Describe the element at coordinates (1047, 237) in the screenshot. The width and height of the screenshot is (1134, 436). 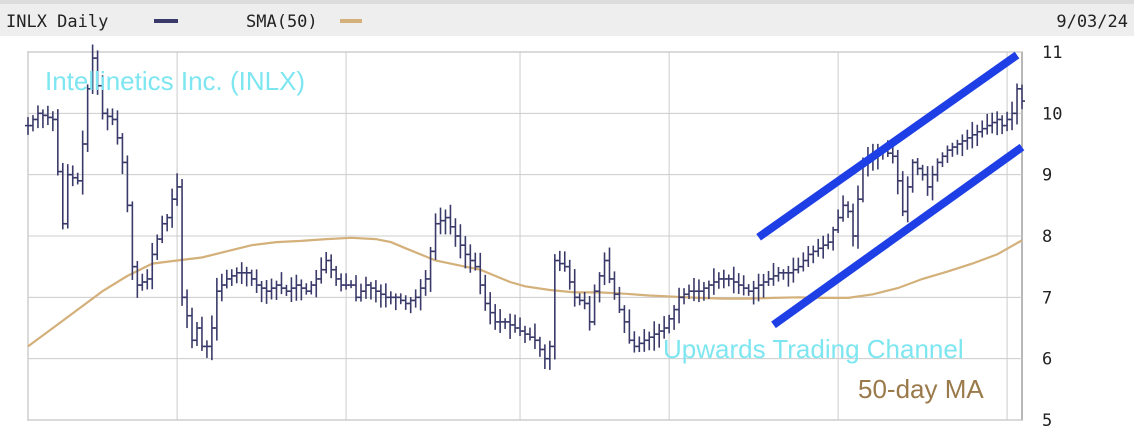
I see `y-tick-label: 8` at that location.